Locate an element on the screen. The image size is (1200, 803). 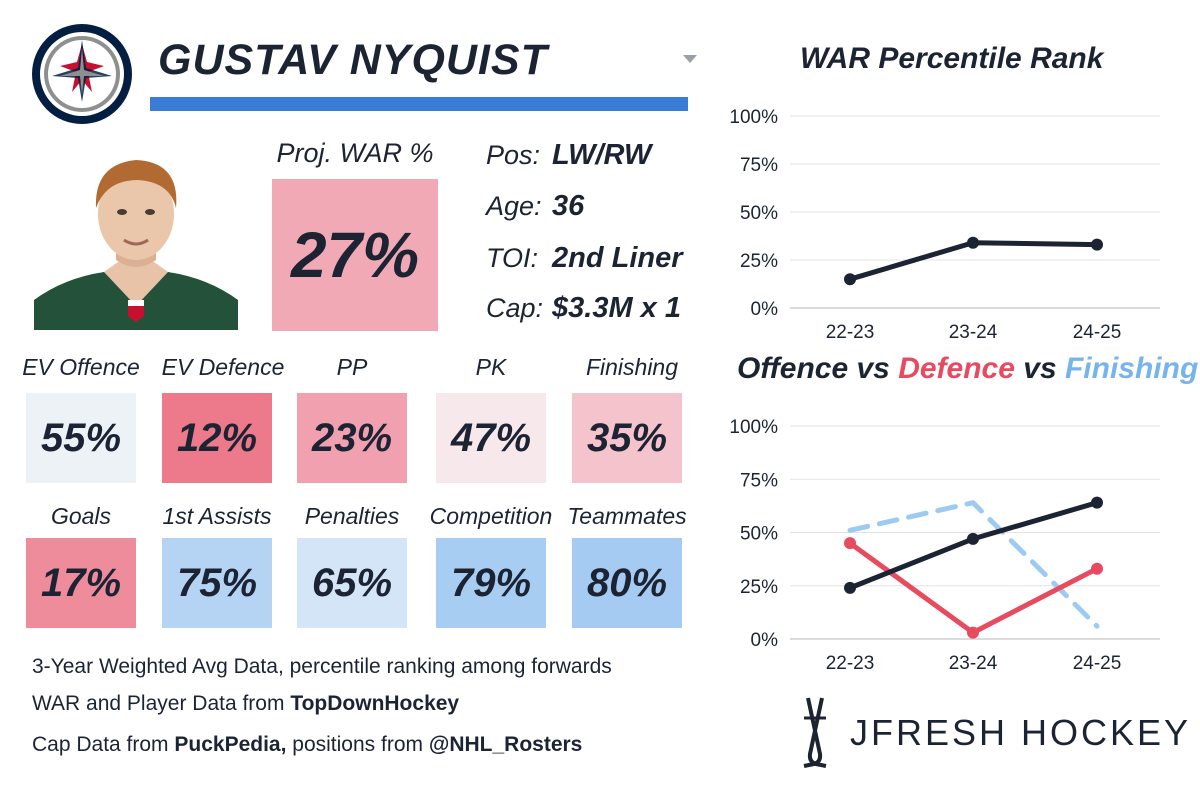
info-value: LW/RW is located at coordinates (602, 154).